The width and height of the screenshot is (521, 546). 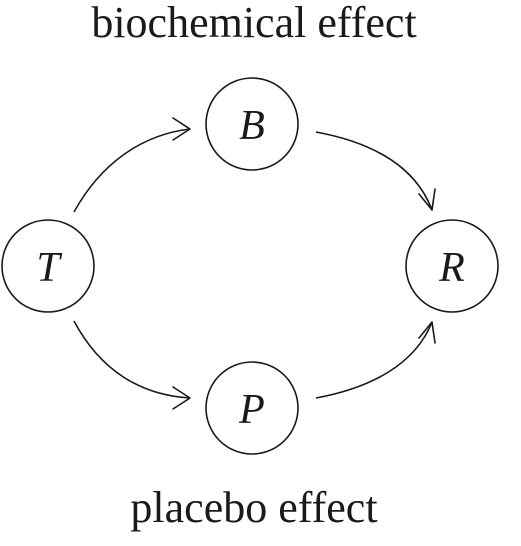 I want to click on label-biochemical-effect: biochemical effect, so click(x=253, y=23).